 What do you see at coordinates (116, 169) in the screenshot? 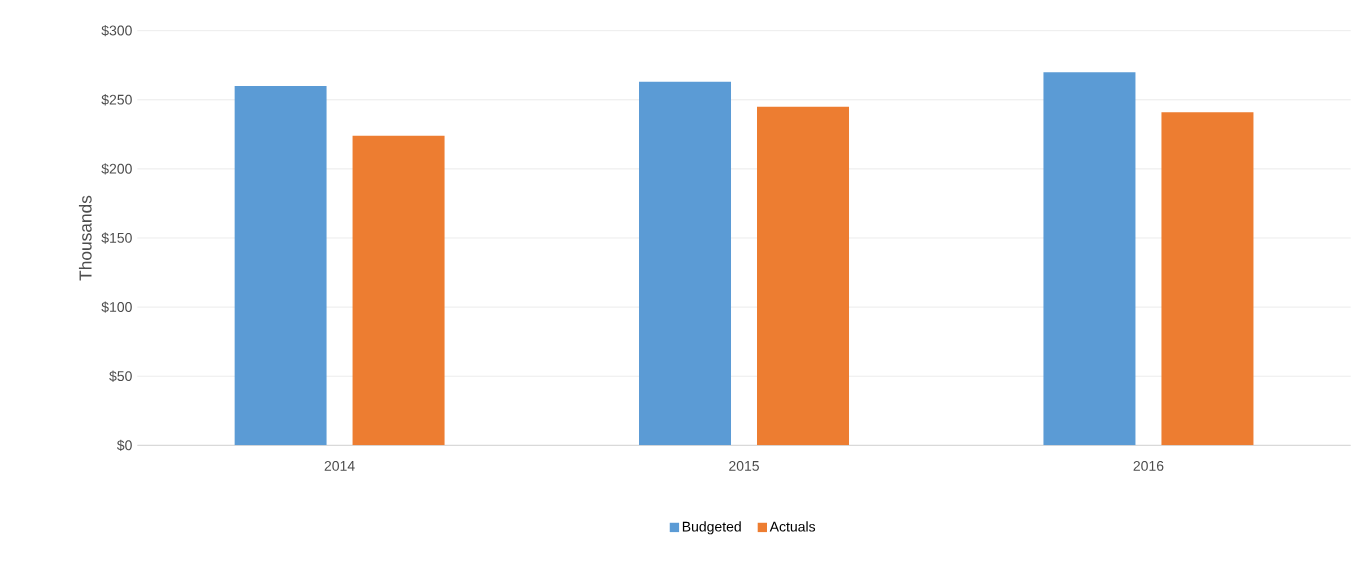
I see `y-tick-label: $200` at bounding box center [116, 169].